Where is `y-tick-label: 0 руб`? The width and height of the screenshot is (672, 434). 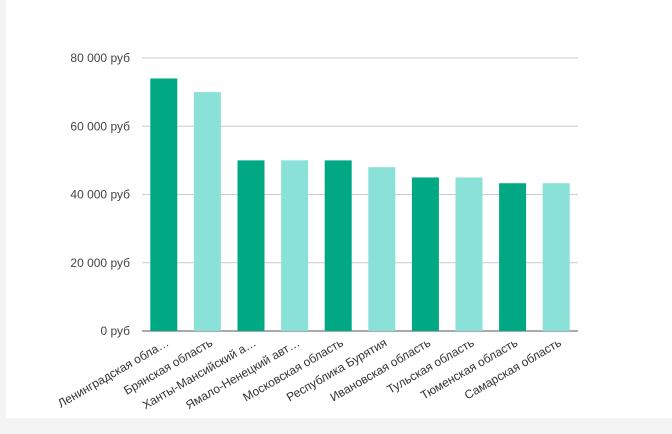 y-tick-label: 0 руб is located at coordinates (115, 331).